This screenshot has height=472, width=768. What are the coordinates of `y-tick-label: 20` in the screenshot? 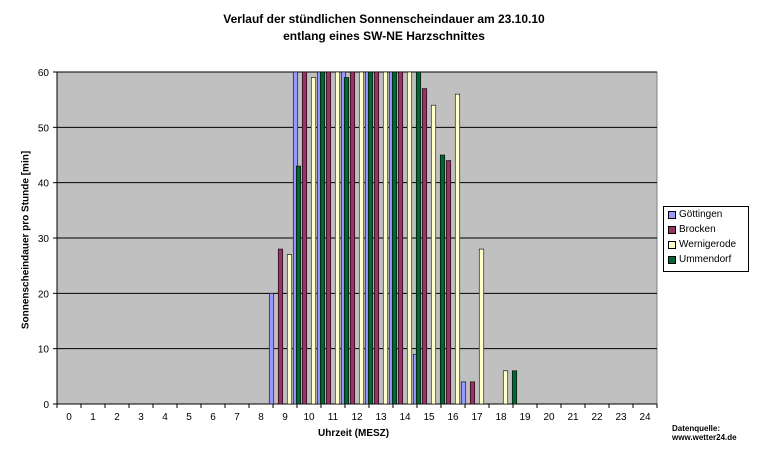 It's located at (44, 294).